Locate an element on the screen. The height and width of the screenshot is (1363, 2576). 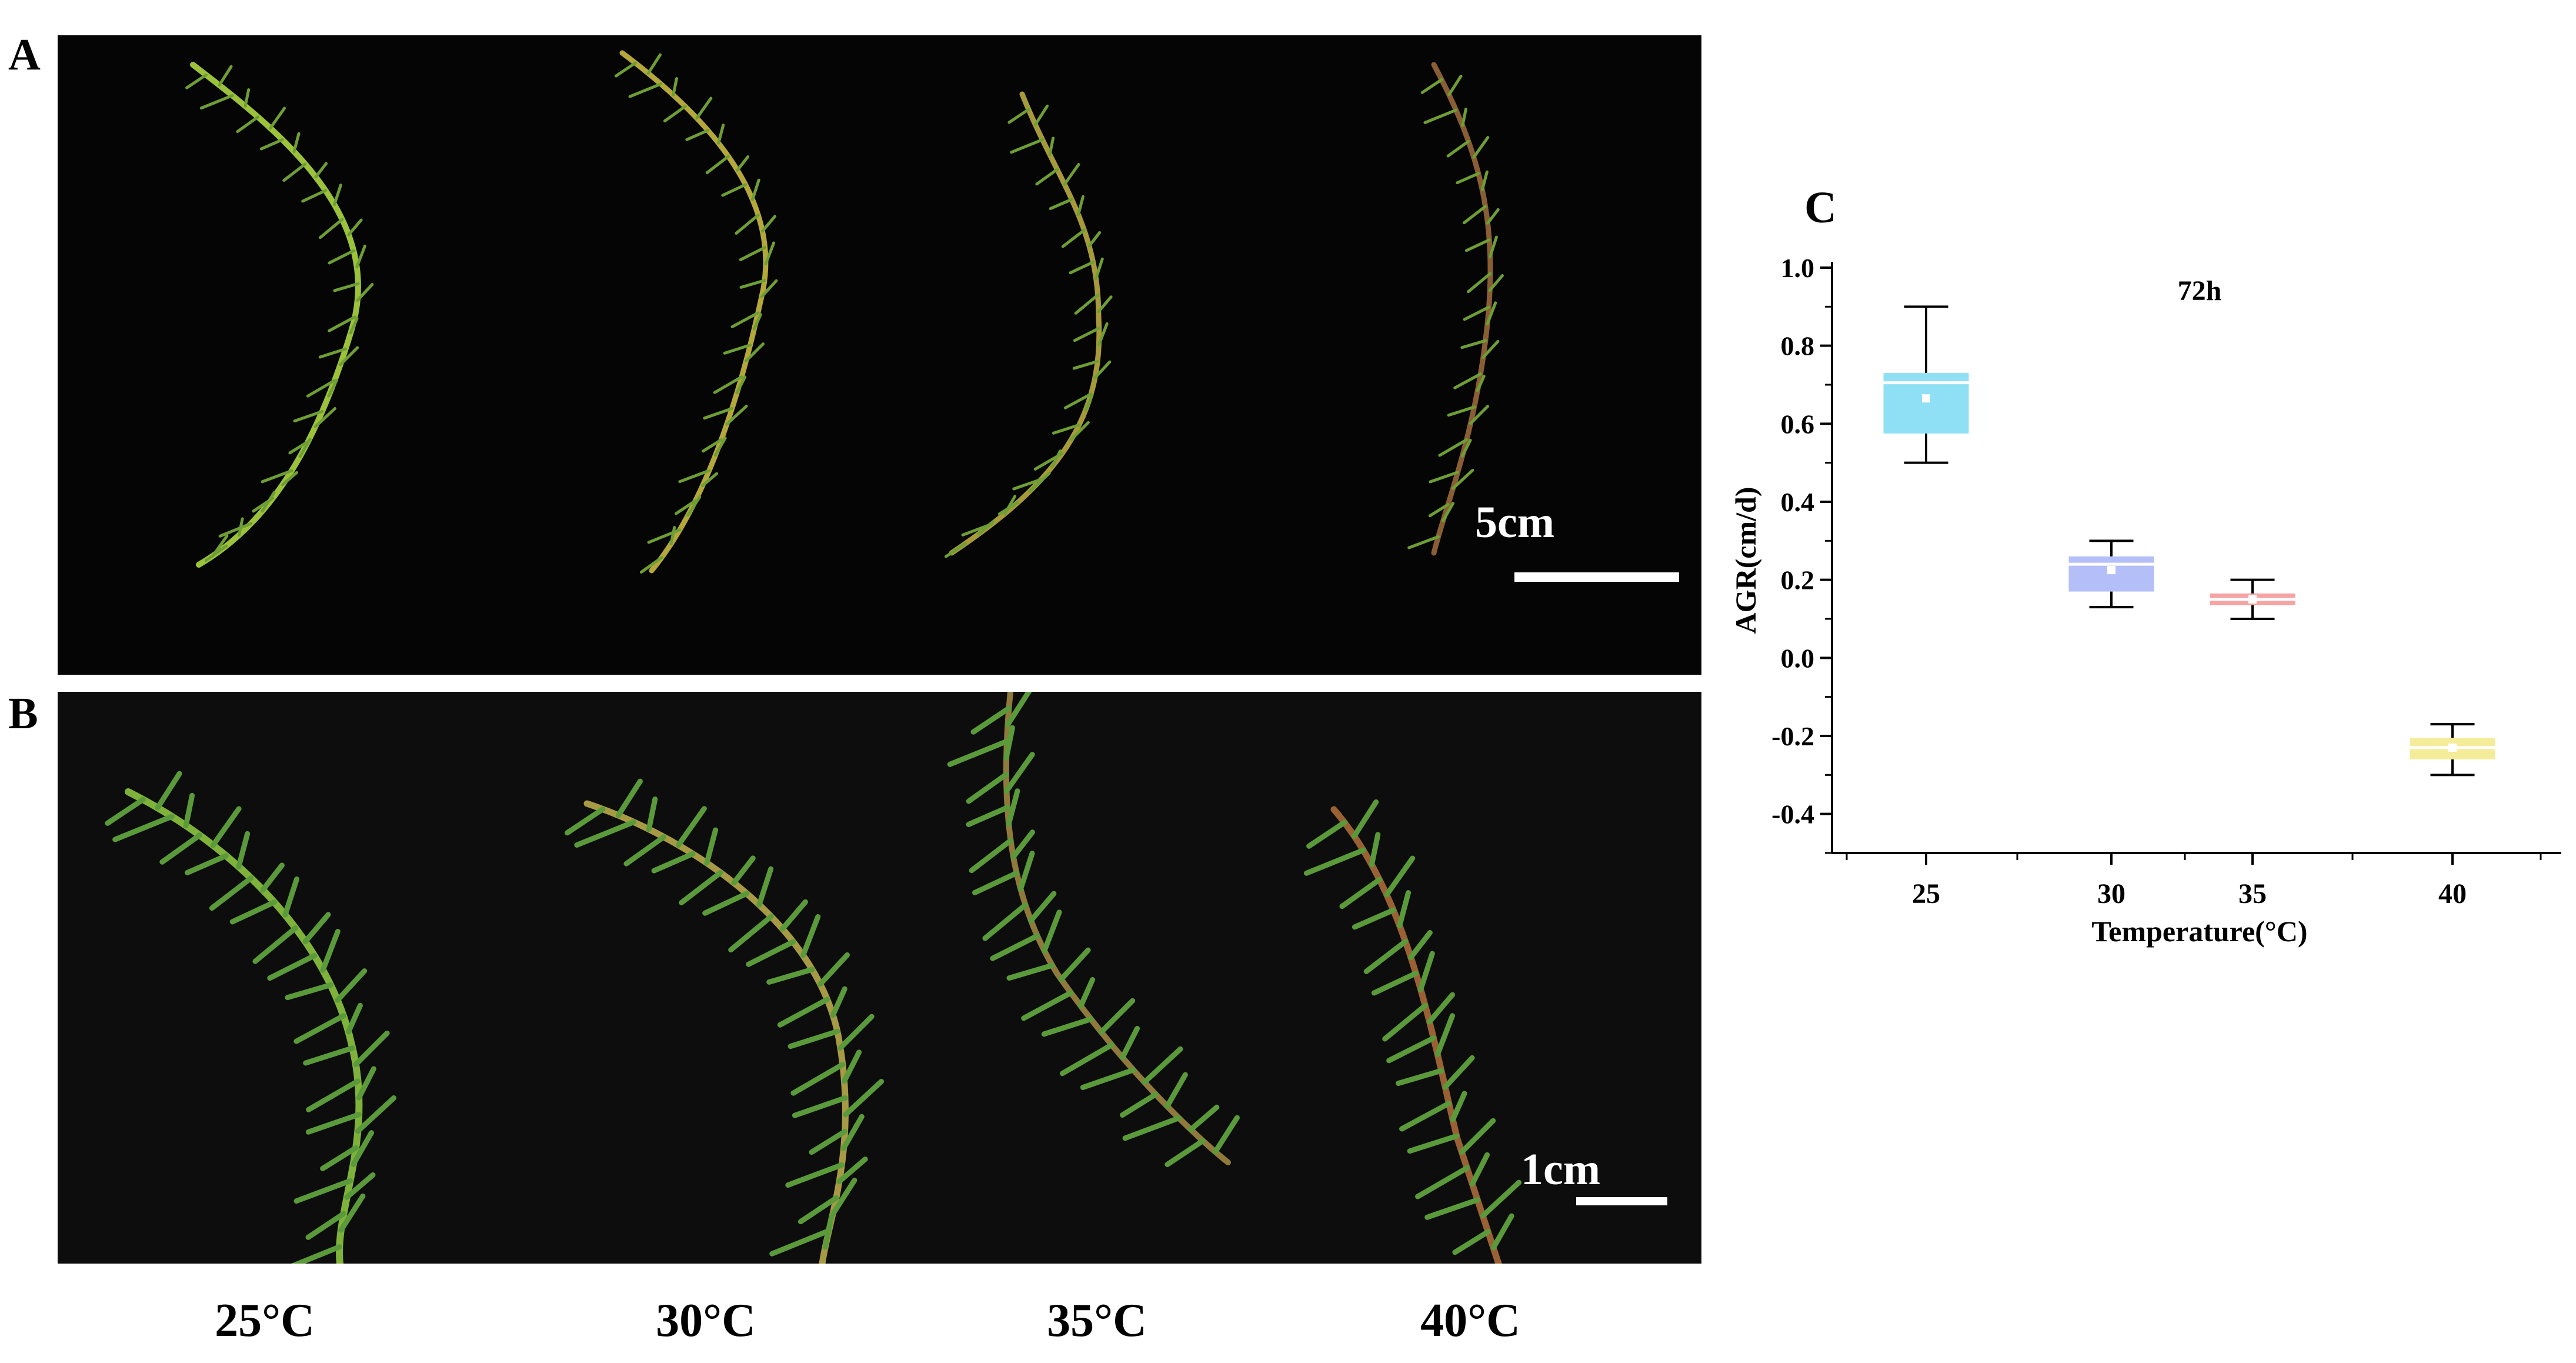
y-tick-label: 0.0 is located at coordinates (1798, 658).